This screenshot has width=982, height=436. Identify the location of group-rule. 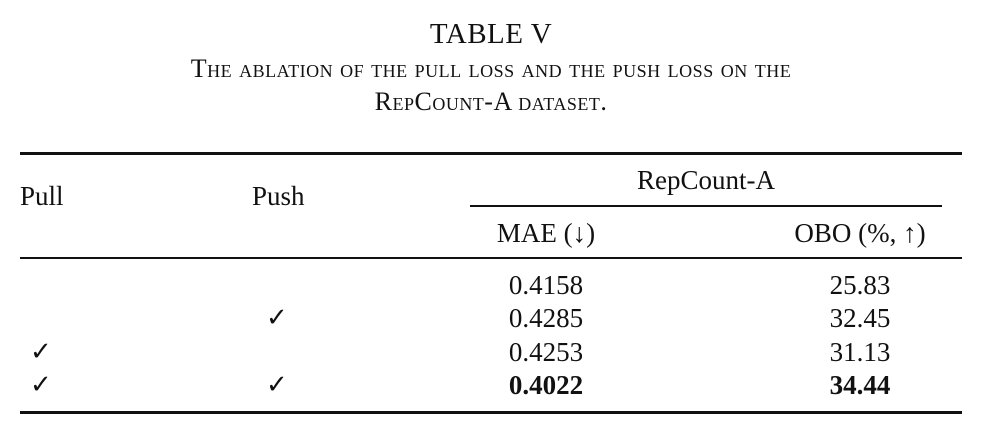
(706, 206).